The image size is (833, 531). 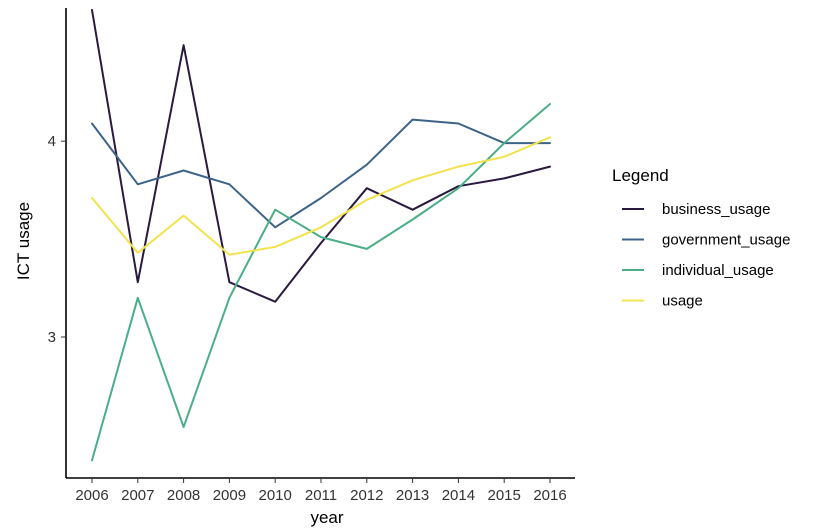 What do you see at coordinates (52, 337) in the screenshot?
I see `y-tick-label: 3` at bounding box center [52, 337].